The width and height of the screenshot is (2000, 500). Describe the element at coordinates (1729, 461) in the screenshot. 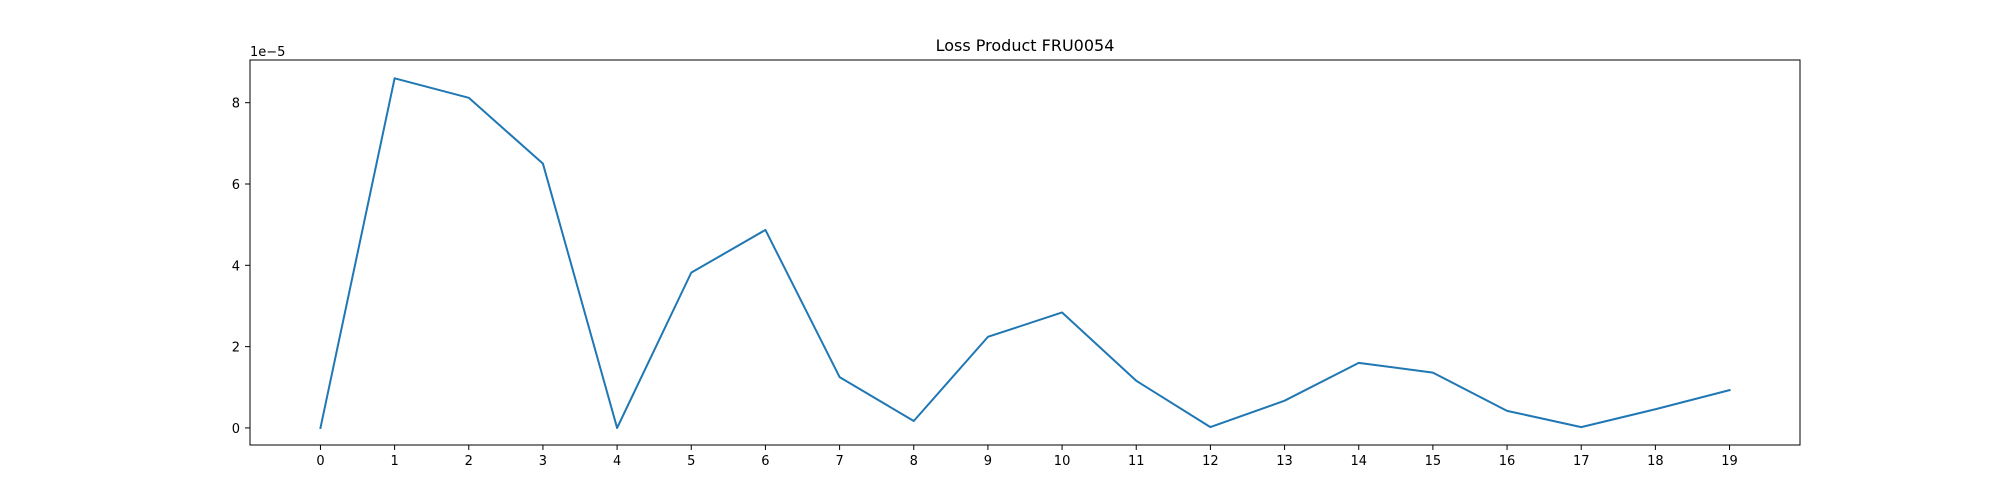

I see `x-tick-label: 19` at that location.